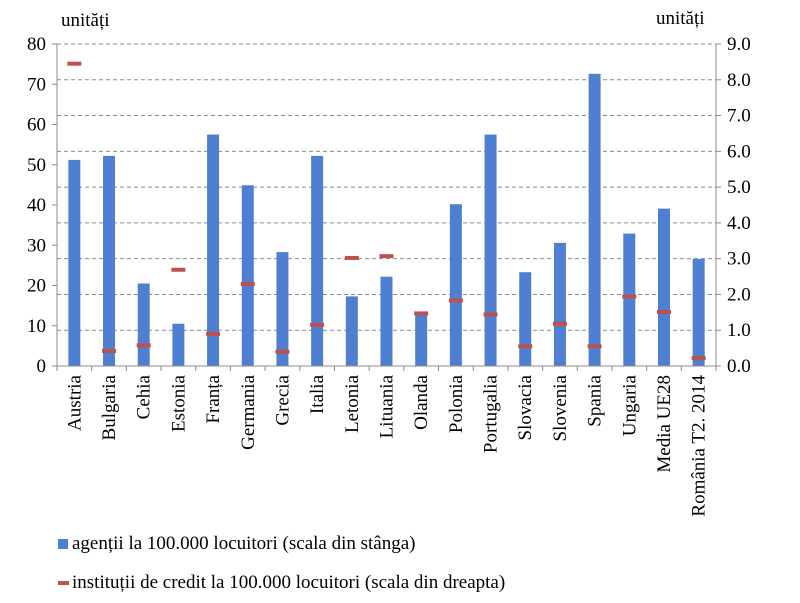 Image resolution: width=800 pixels, height=603 pixels. Describe the element at coordinates (387, 406) in the screenshot. I see `category-label: Lituania` at that location.